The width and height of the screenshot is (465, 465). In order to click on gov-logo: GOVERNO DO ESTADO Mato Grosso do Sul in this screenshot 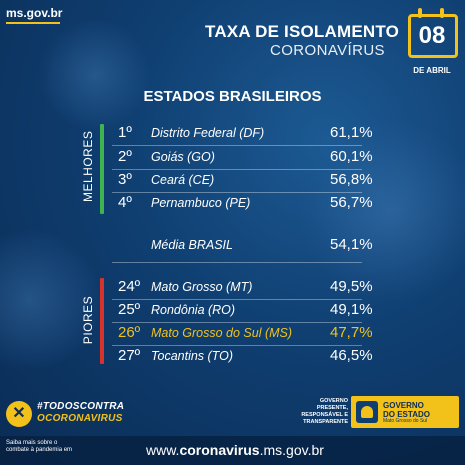, I will do `click(405, 412)`.